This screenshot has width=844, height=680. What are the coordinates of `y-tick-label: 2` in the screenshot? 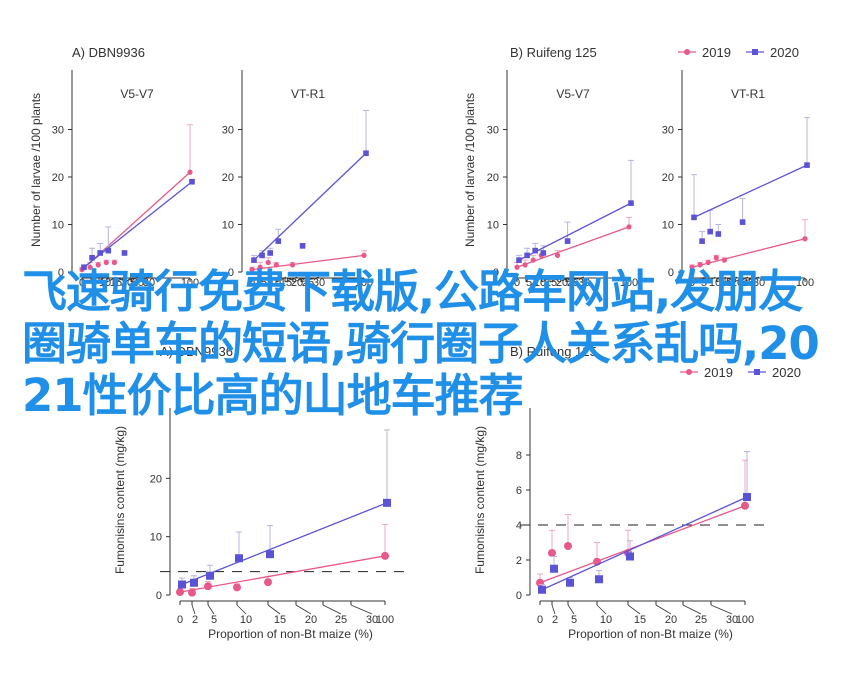 It's located at (519, 561).